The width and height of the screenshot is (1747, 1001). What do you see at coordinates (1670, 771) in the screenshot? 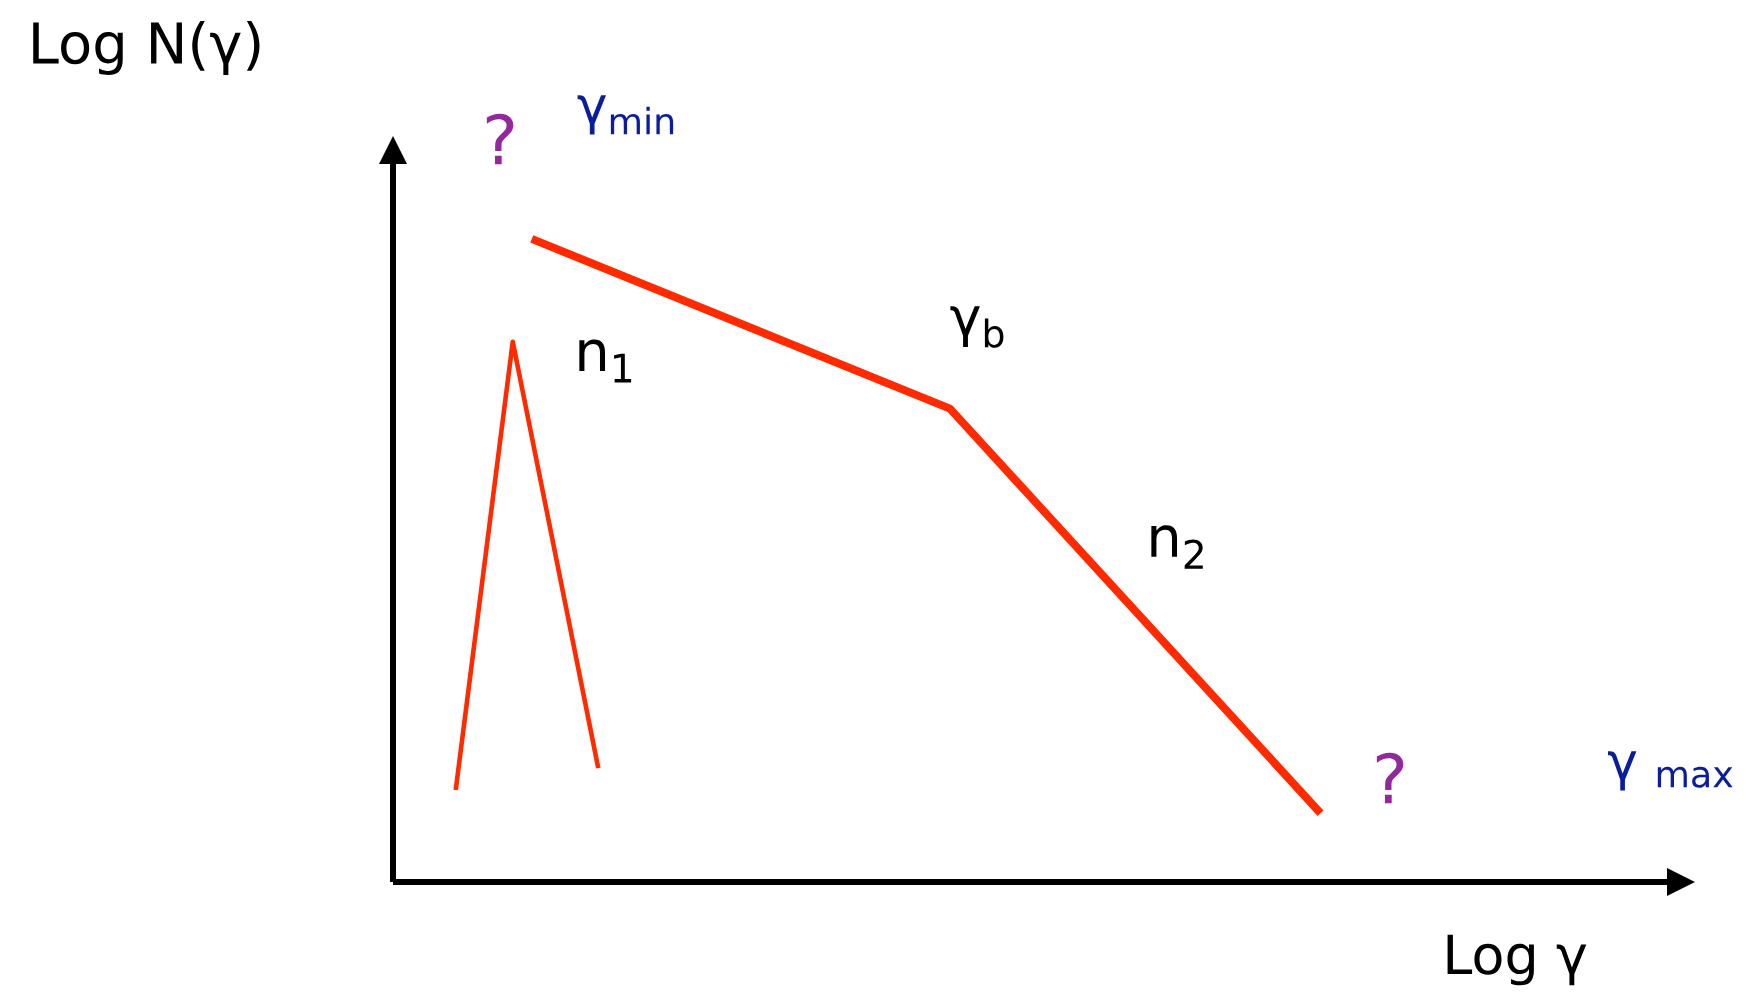
I see `annotation: γ $_{max}$` at bounding box center [1670, 771].